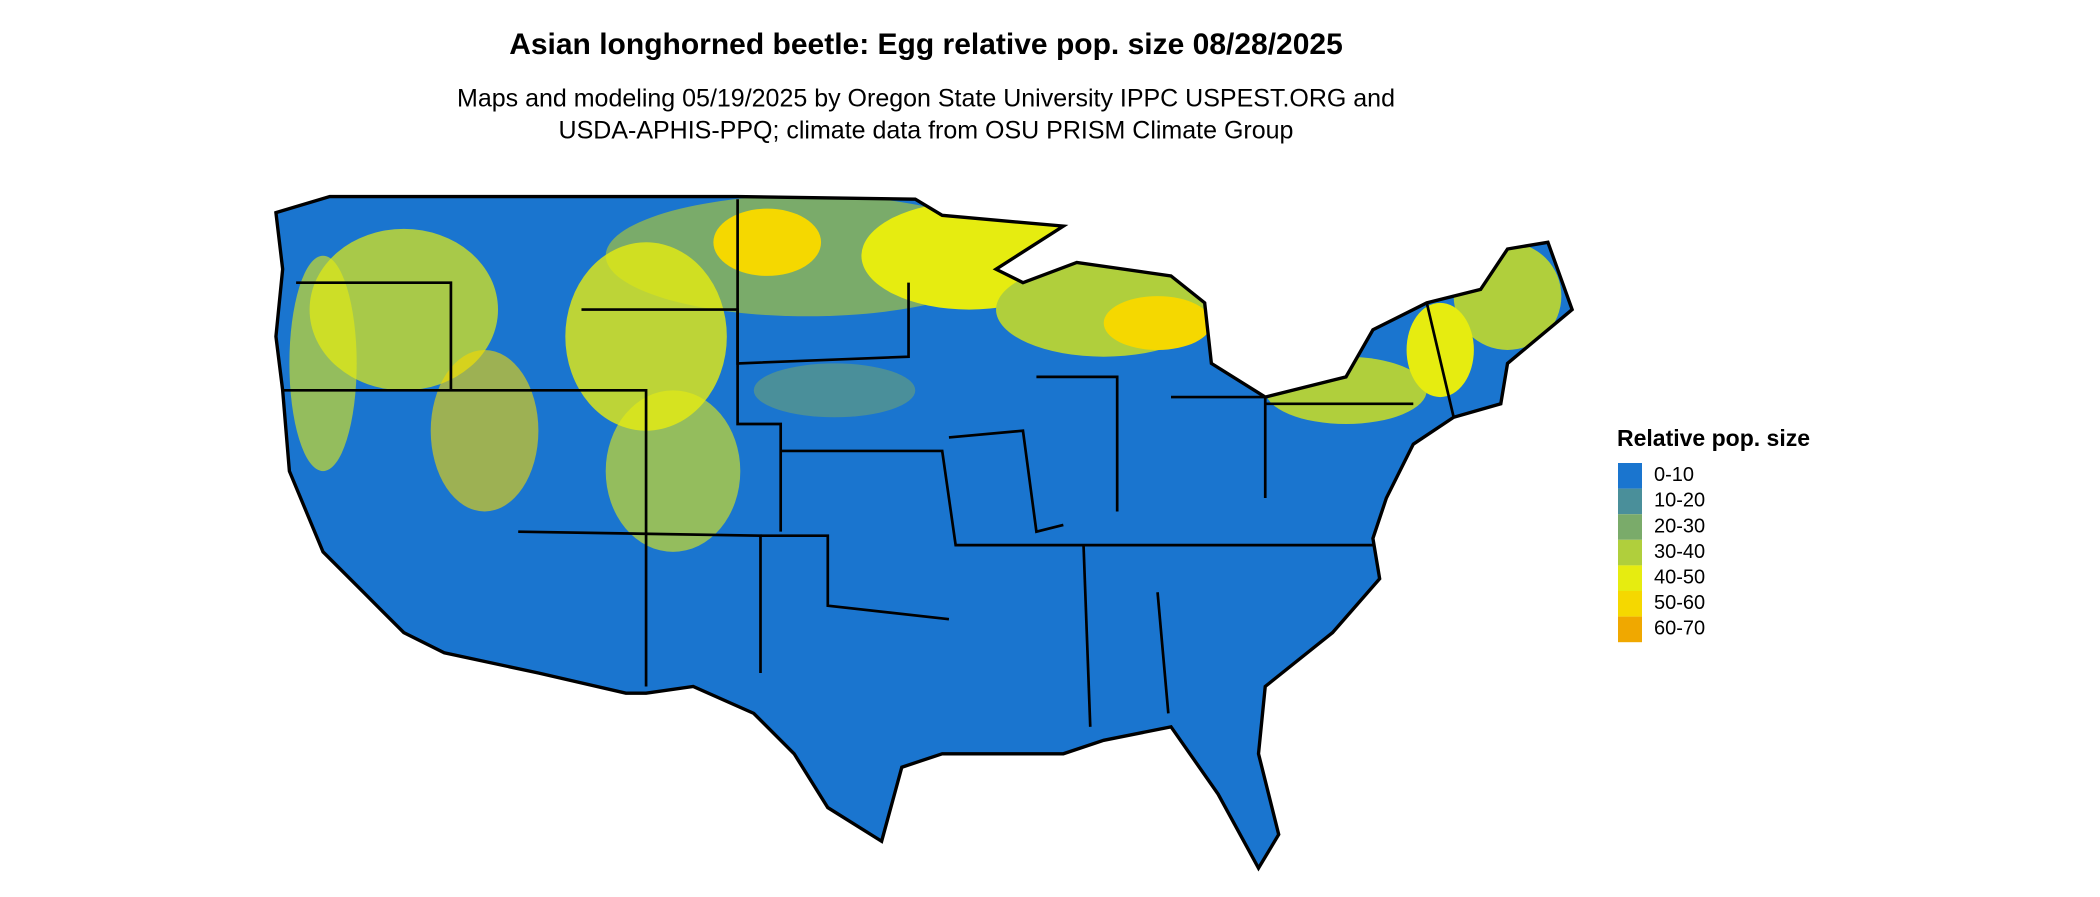 Image resolution: width=2100 pixels, height=897 pixels. Describe the element at coordinates (1679, 603) in the screenshot. I see `legend-label: 50-60` at that location.